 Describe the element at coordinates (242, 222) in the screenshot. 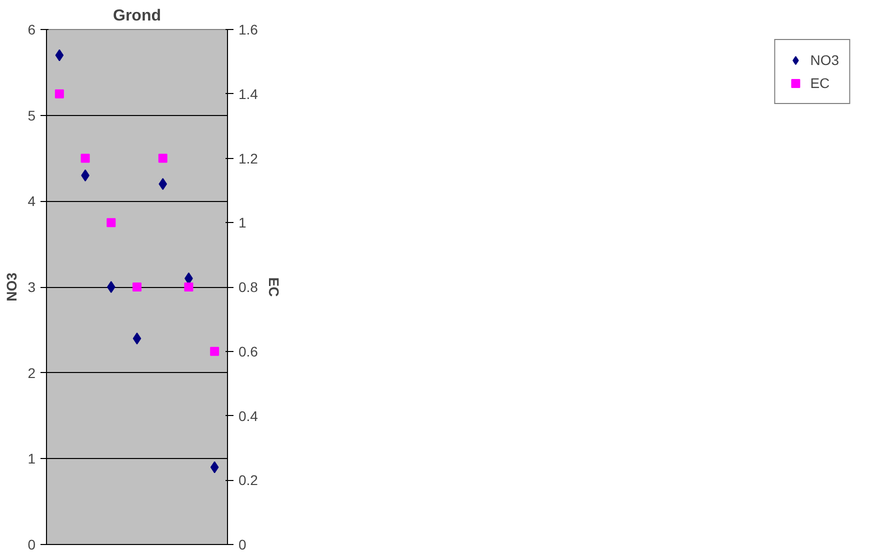

I see `y2-tick-label: 1` at that location.